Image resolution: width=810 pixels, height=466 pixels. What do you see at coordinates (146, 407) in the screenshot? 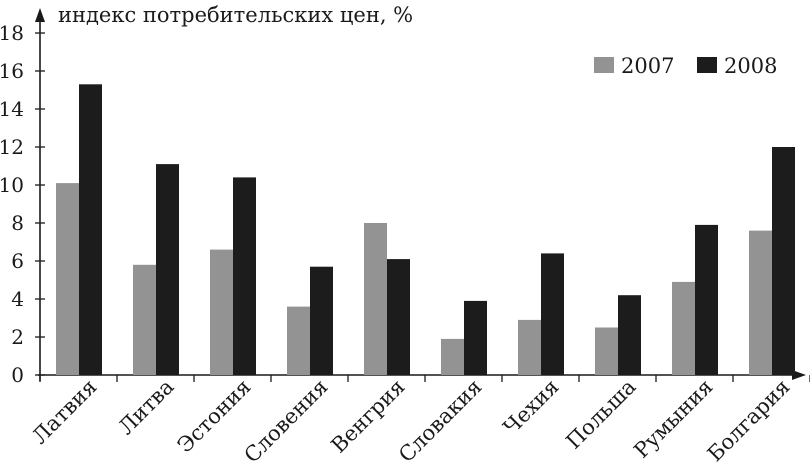
I see `x-tick-label: Литва` at bounding box center [146, 407].